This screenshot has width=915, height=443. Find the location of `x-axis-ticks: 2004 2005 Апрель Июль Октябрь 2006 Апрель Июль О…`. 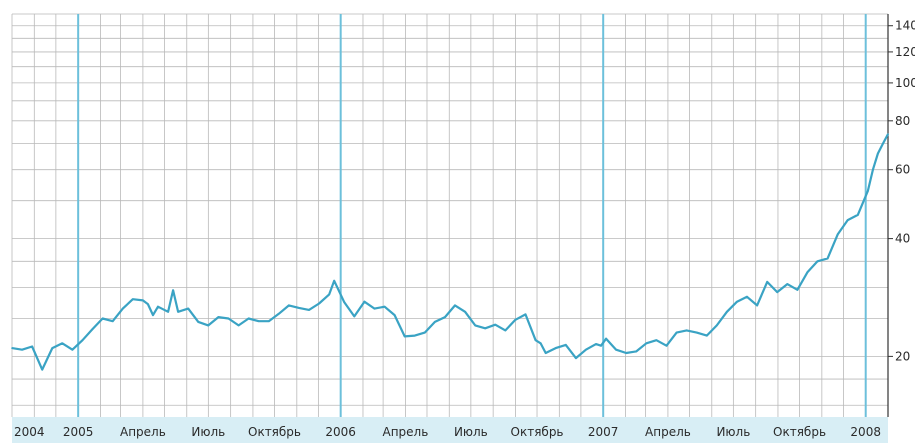

x-axis-ticks: 2004 2005 Апрель Июль Октябрь 2006 Апрель Июль О… is located at coordinates (447, 432).